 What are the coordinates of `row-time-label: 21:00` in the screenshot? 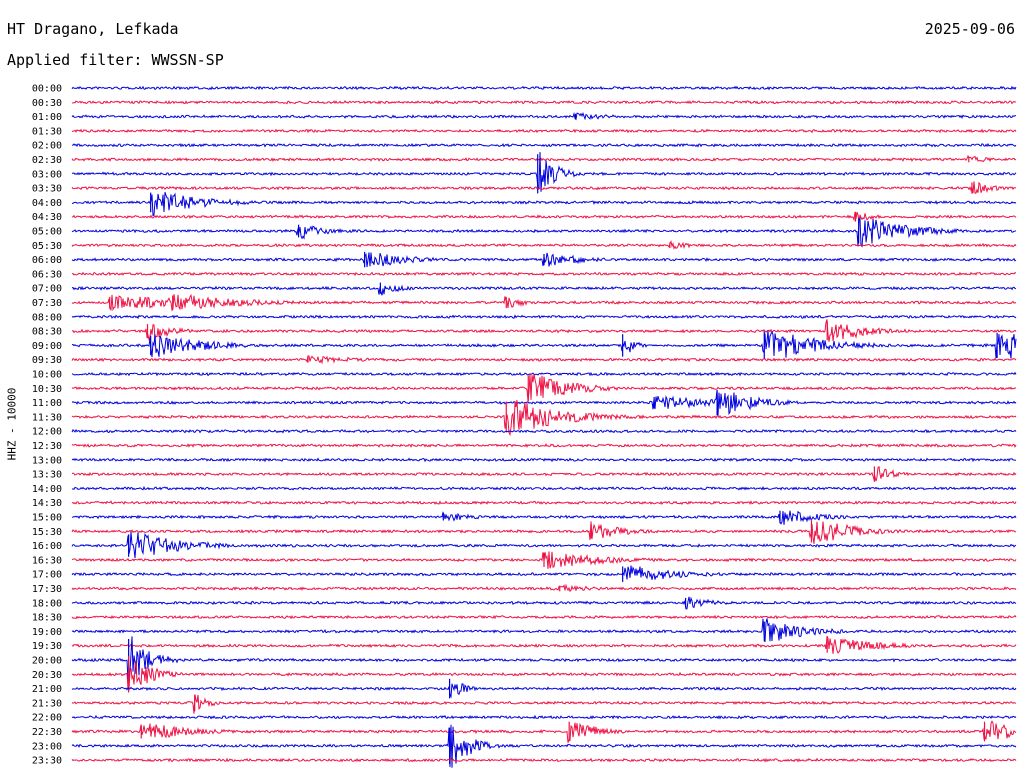 It's located at (47, 689).